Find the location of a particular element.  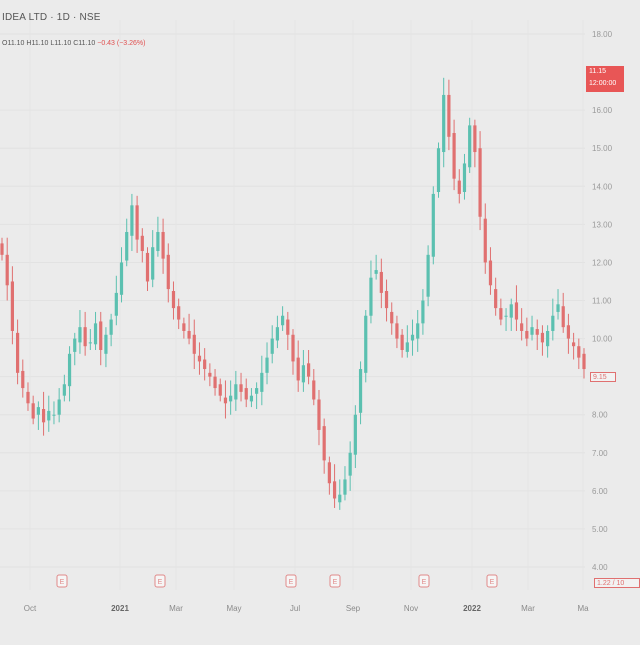

y-tick-label: 11.00 is located at coordinates (602, 301).